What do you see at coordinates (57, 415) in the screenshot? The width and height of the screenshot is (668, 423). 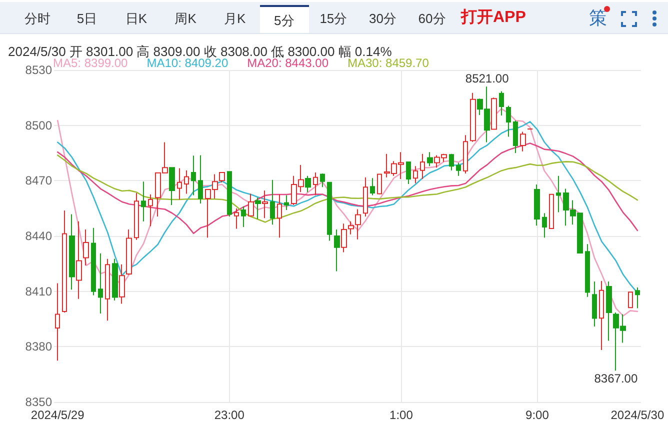 I see `x-tick-label: 2024/5/29` at bounding box center [57, 415].